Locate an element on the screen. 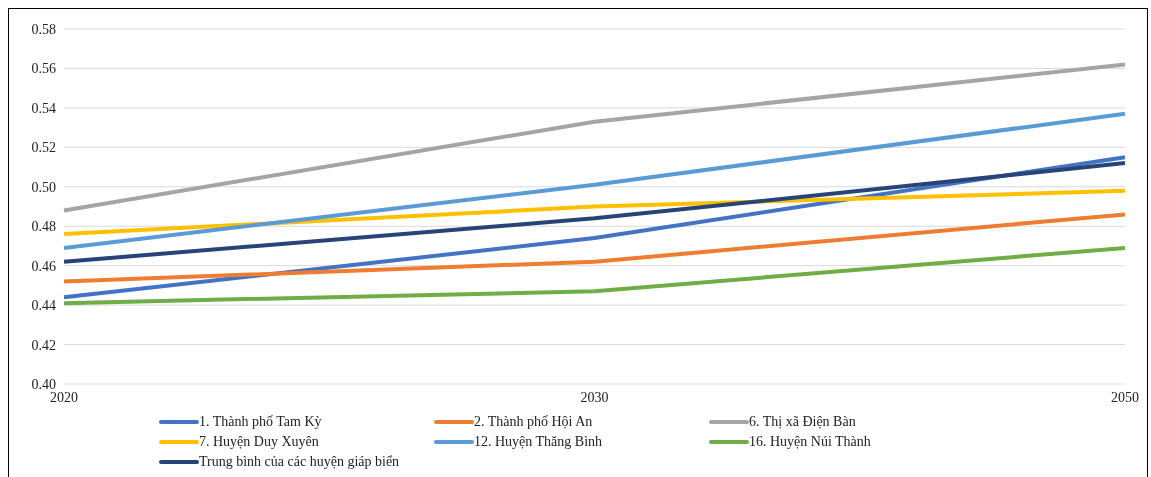 This screenshot has height=477, width=1151. y-tick-label: 0.46 is located at coordinates (43, 266).